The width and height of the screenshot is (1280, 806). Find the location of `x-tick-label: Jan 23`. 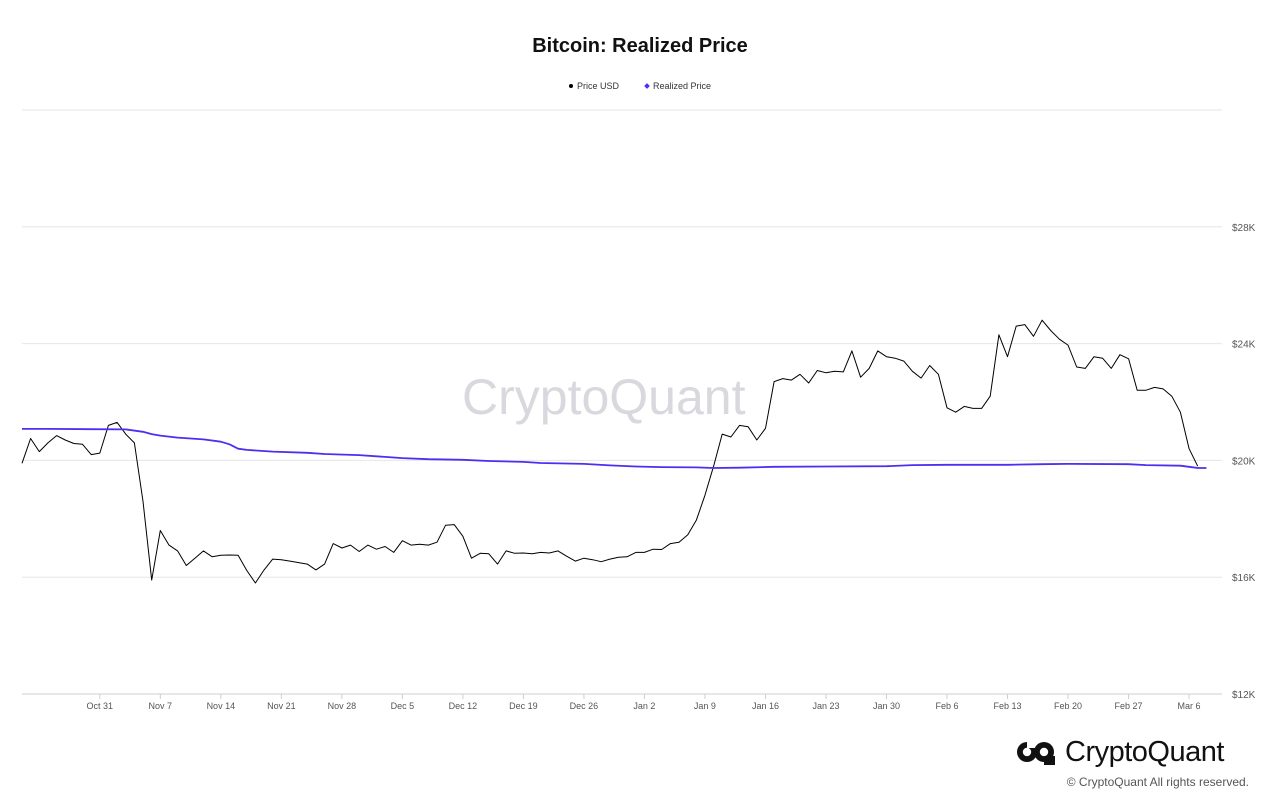

x-tick-label: Jan 23 is located at coordinates (825, 706).